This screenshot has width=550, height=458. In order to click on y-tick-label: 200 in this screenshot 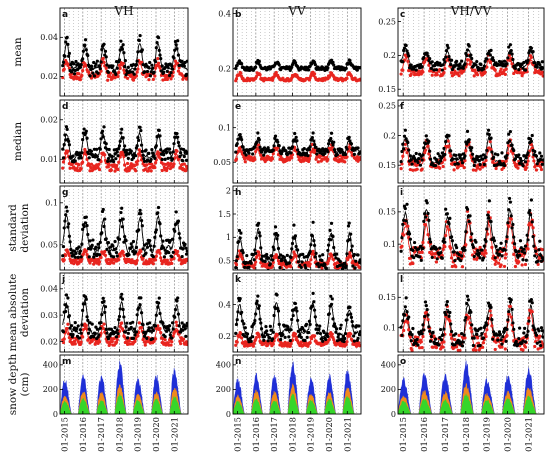, I will do `click(388, 389)`.